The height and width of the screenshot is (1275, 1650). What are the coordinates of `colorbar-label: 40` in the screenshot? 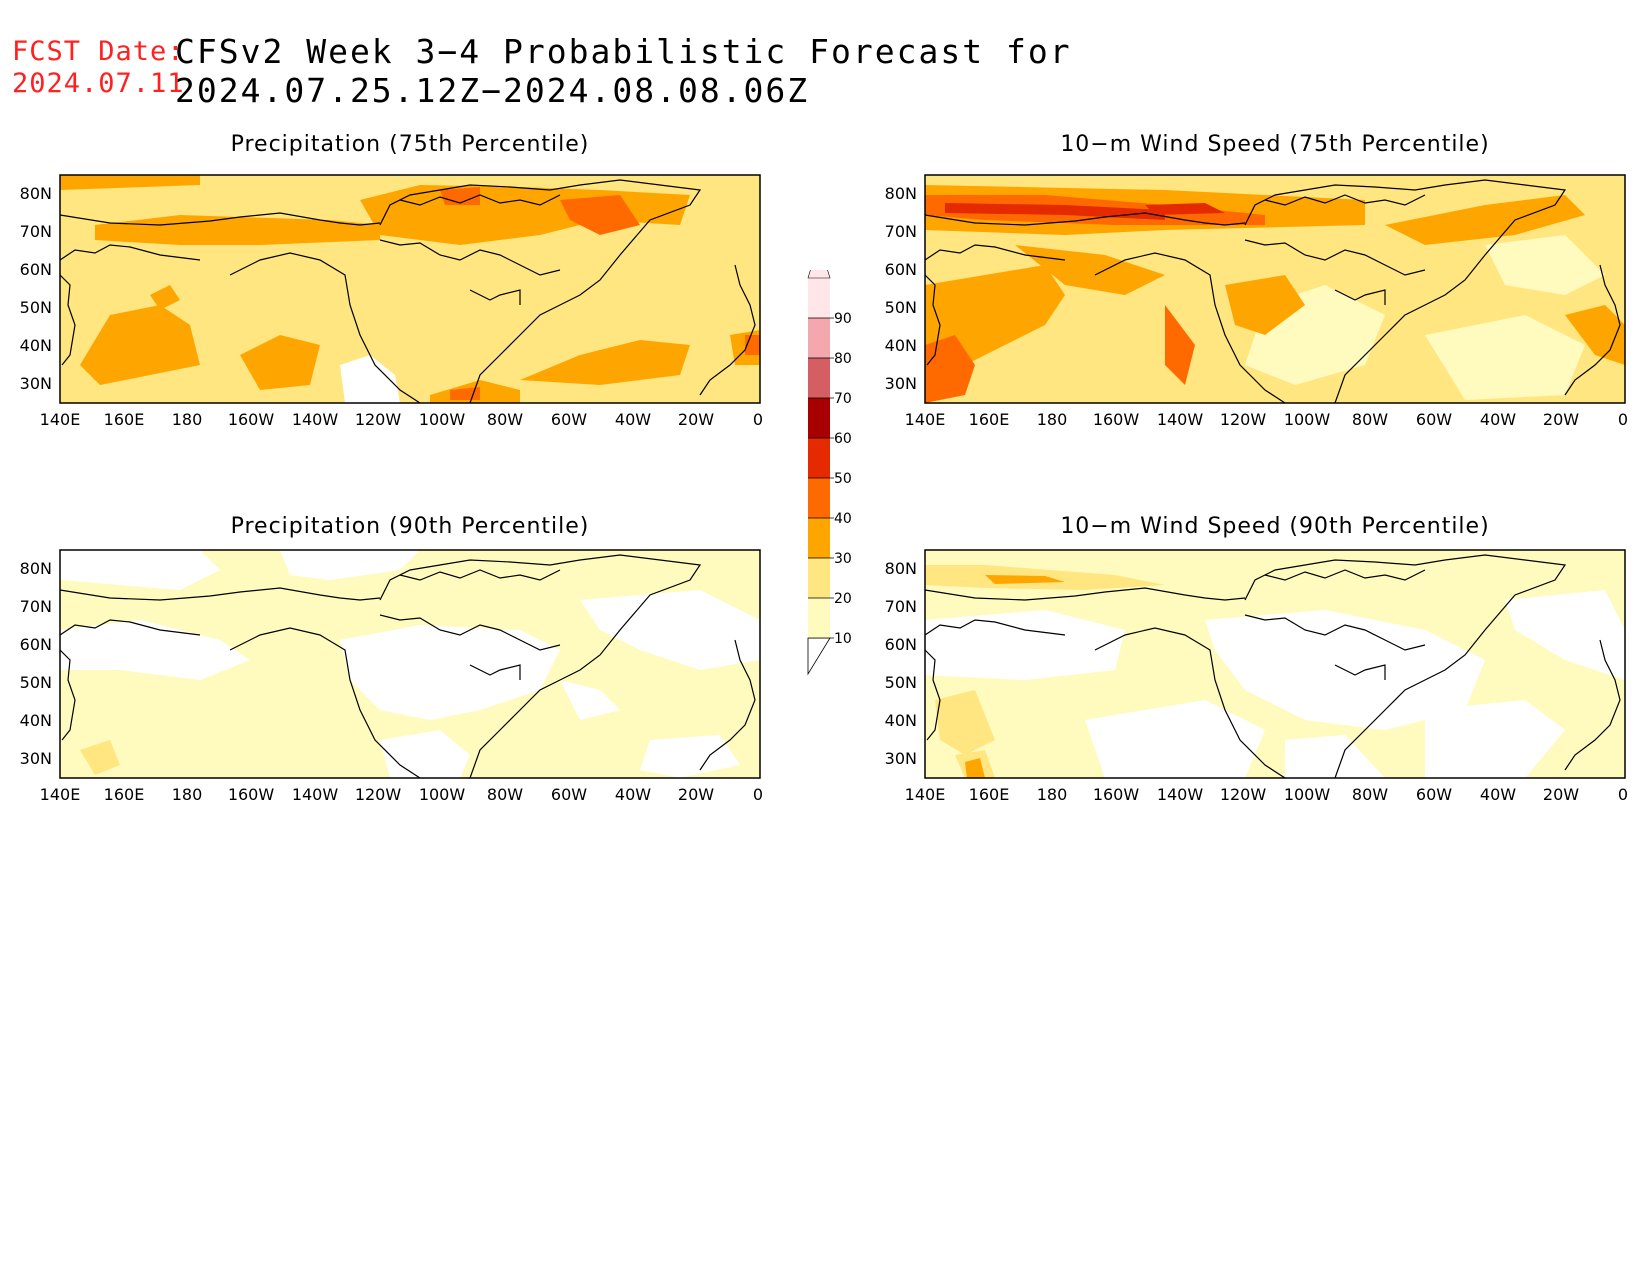 It's located at (843, 519).